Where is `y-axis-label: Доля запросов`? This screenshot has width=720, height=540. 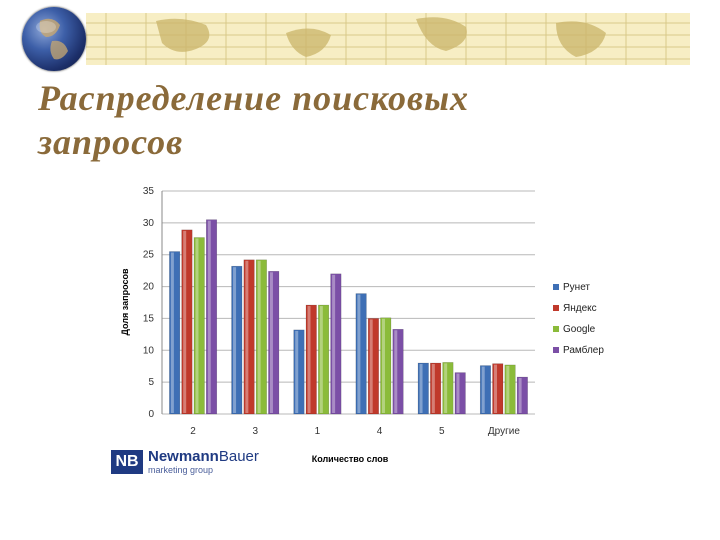
y-axis-label: Доля запросов is located at coordinates (125, 301).